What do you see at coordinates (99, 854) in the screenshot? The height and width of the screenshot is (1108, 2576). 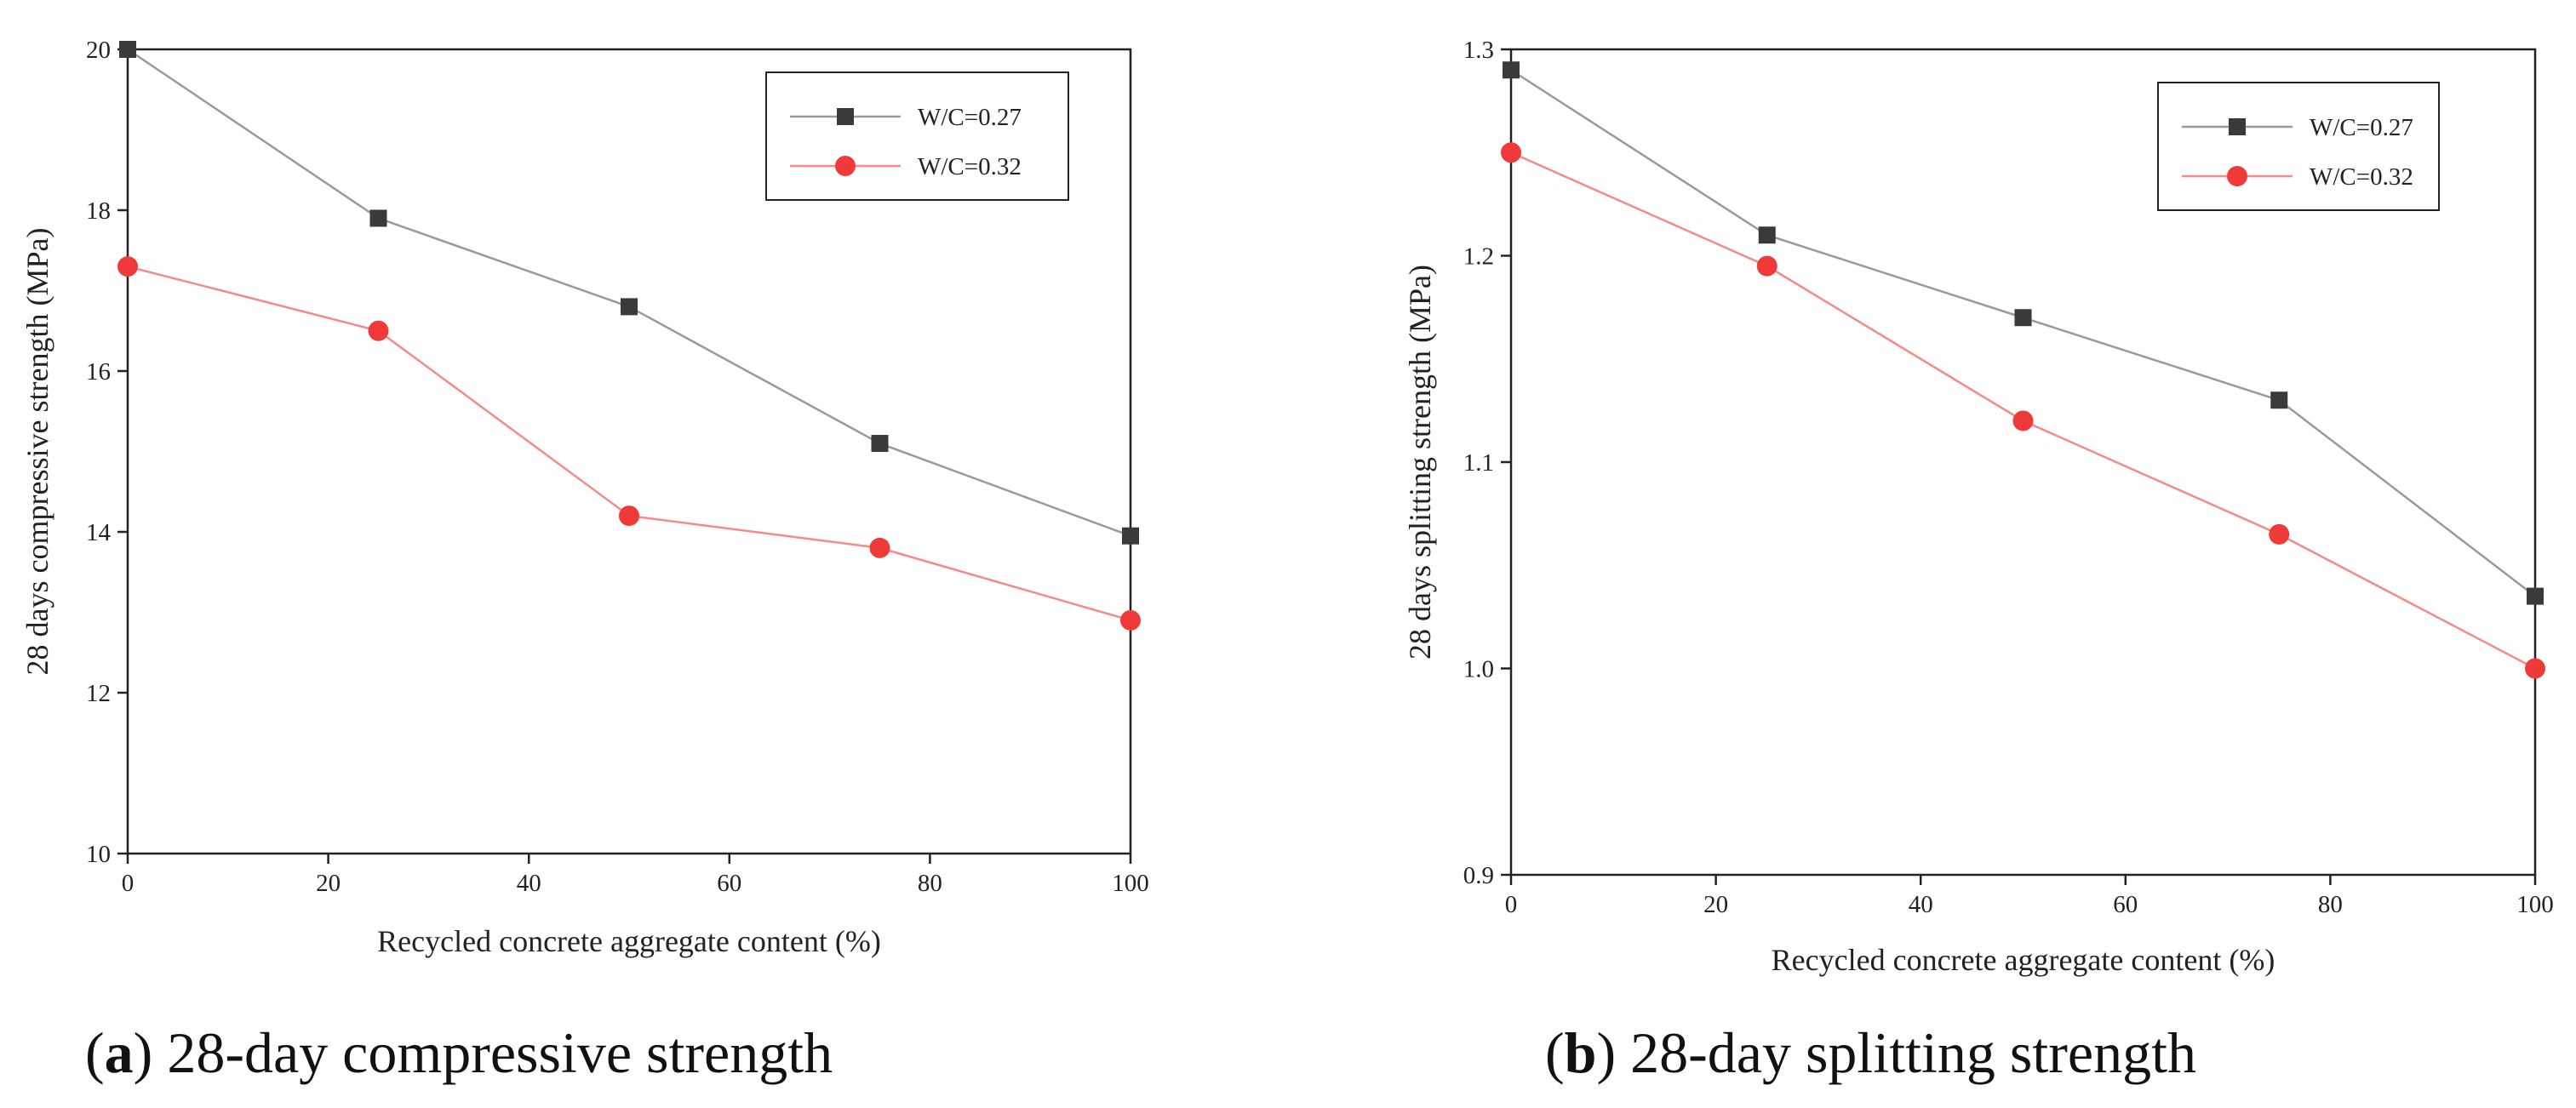 I see `y-tick-label: 10` at bounding box center [99, 854].